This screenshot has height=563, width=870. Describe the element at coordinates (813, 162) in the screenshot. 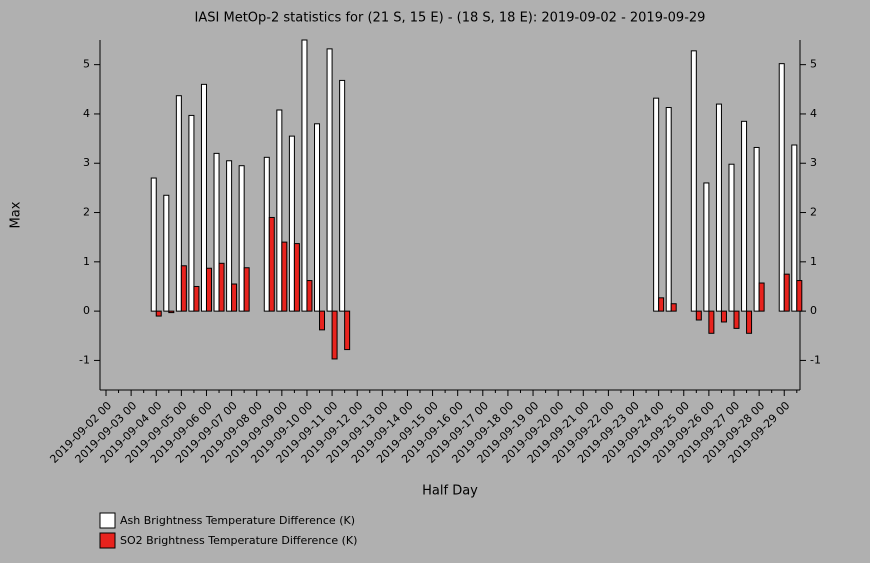

I see `y2-tick-label: 3` at that location.